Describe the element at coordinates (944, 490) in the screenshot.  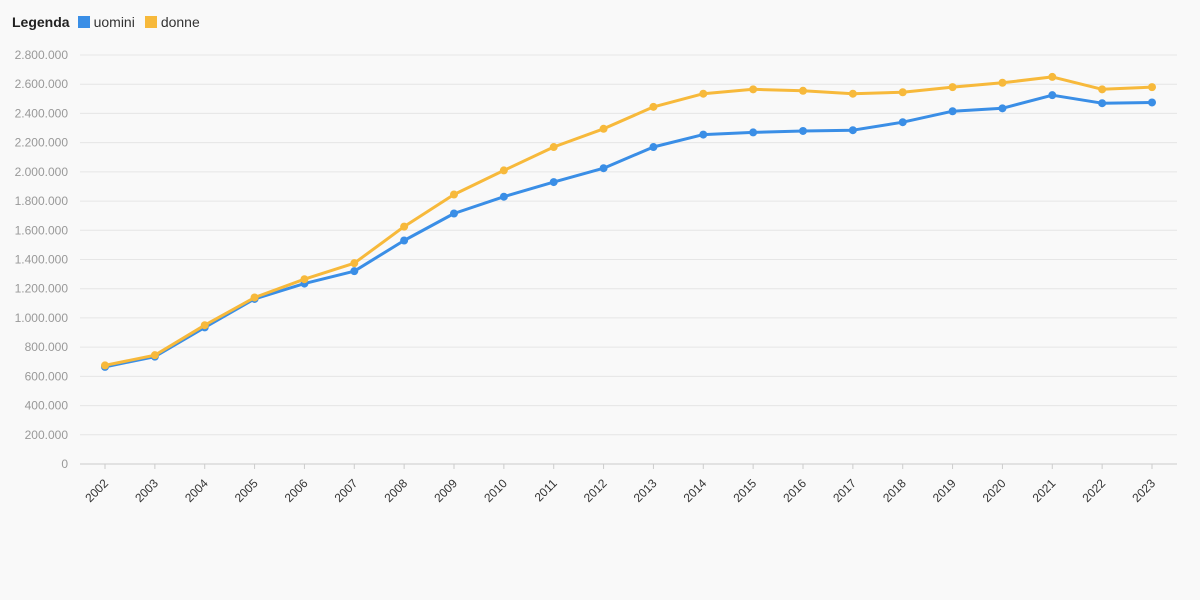
I see `x-tick-label: 2019` at that location.